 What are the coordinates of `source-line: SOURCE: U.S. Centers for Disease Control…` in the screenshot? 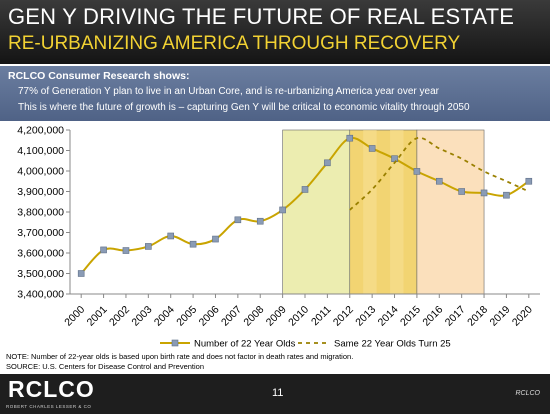 It's located at (105, 366).